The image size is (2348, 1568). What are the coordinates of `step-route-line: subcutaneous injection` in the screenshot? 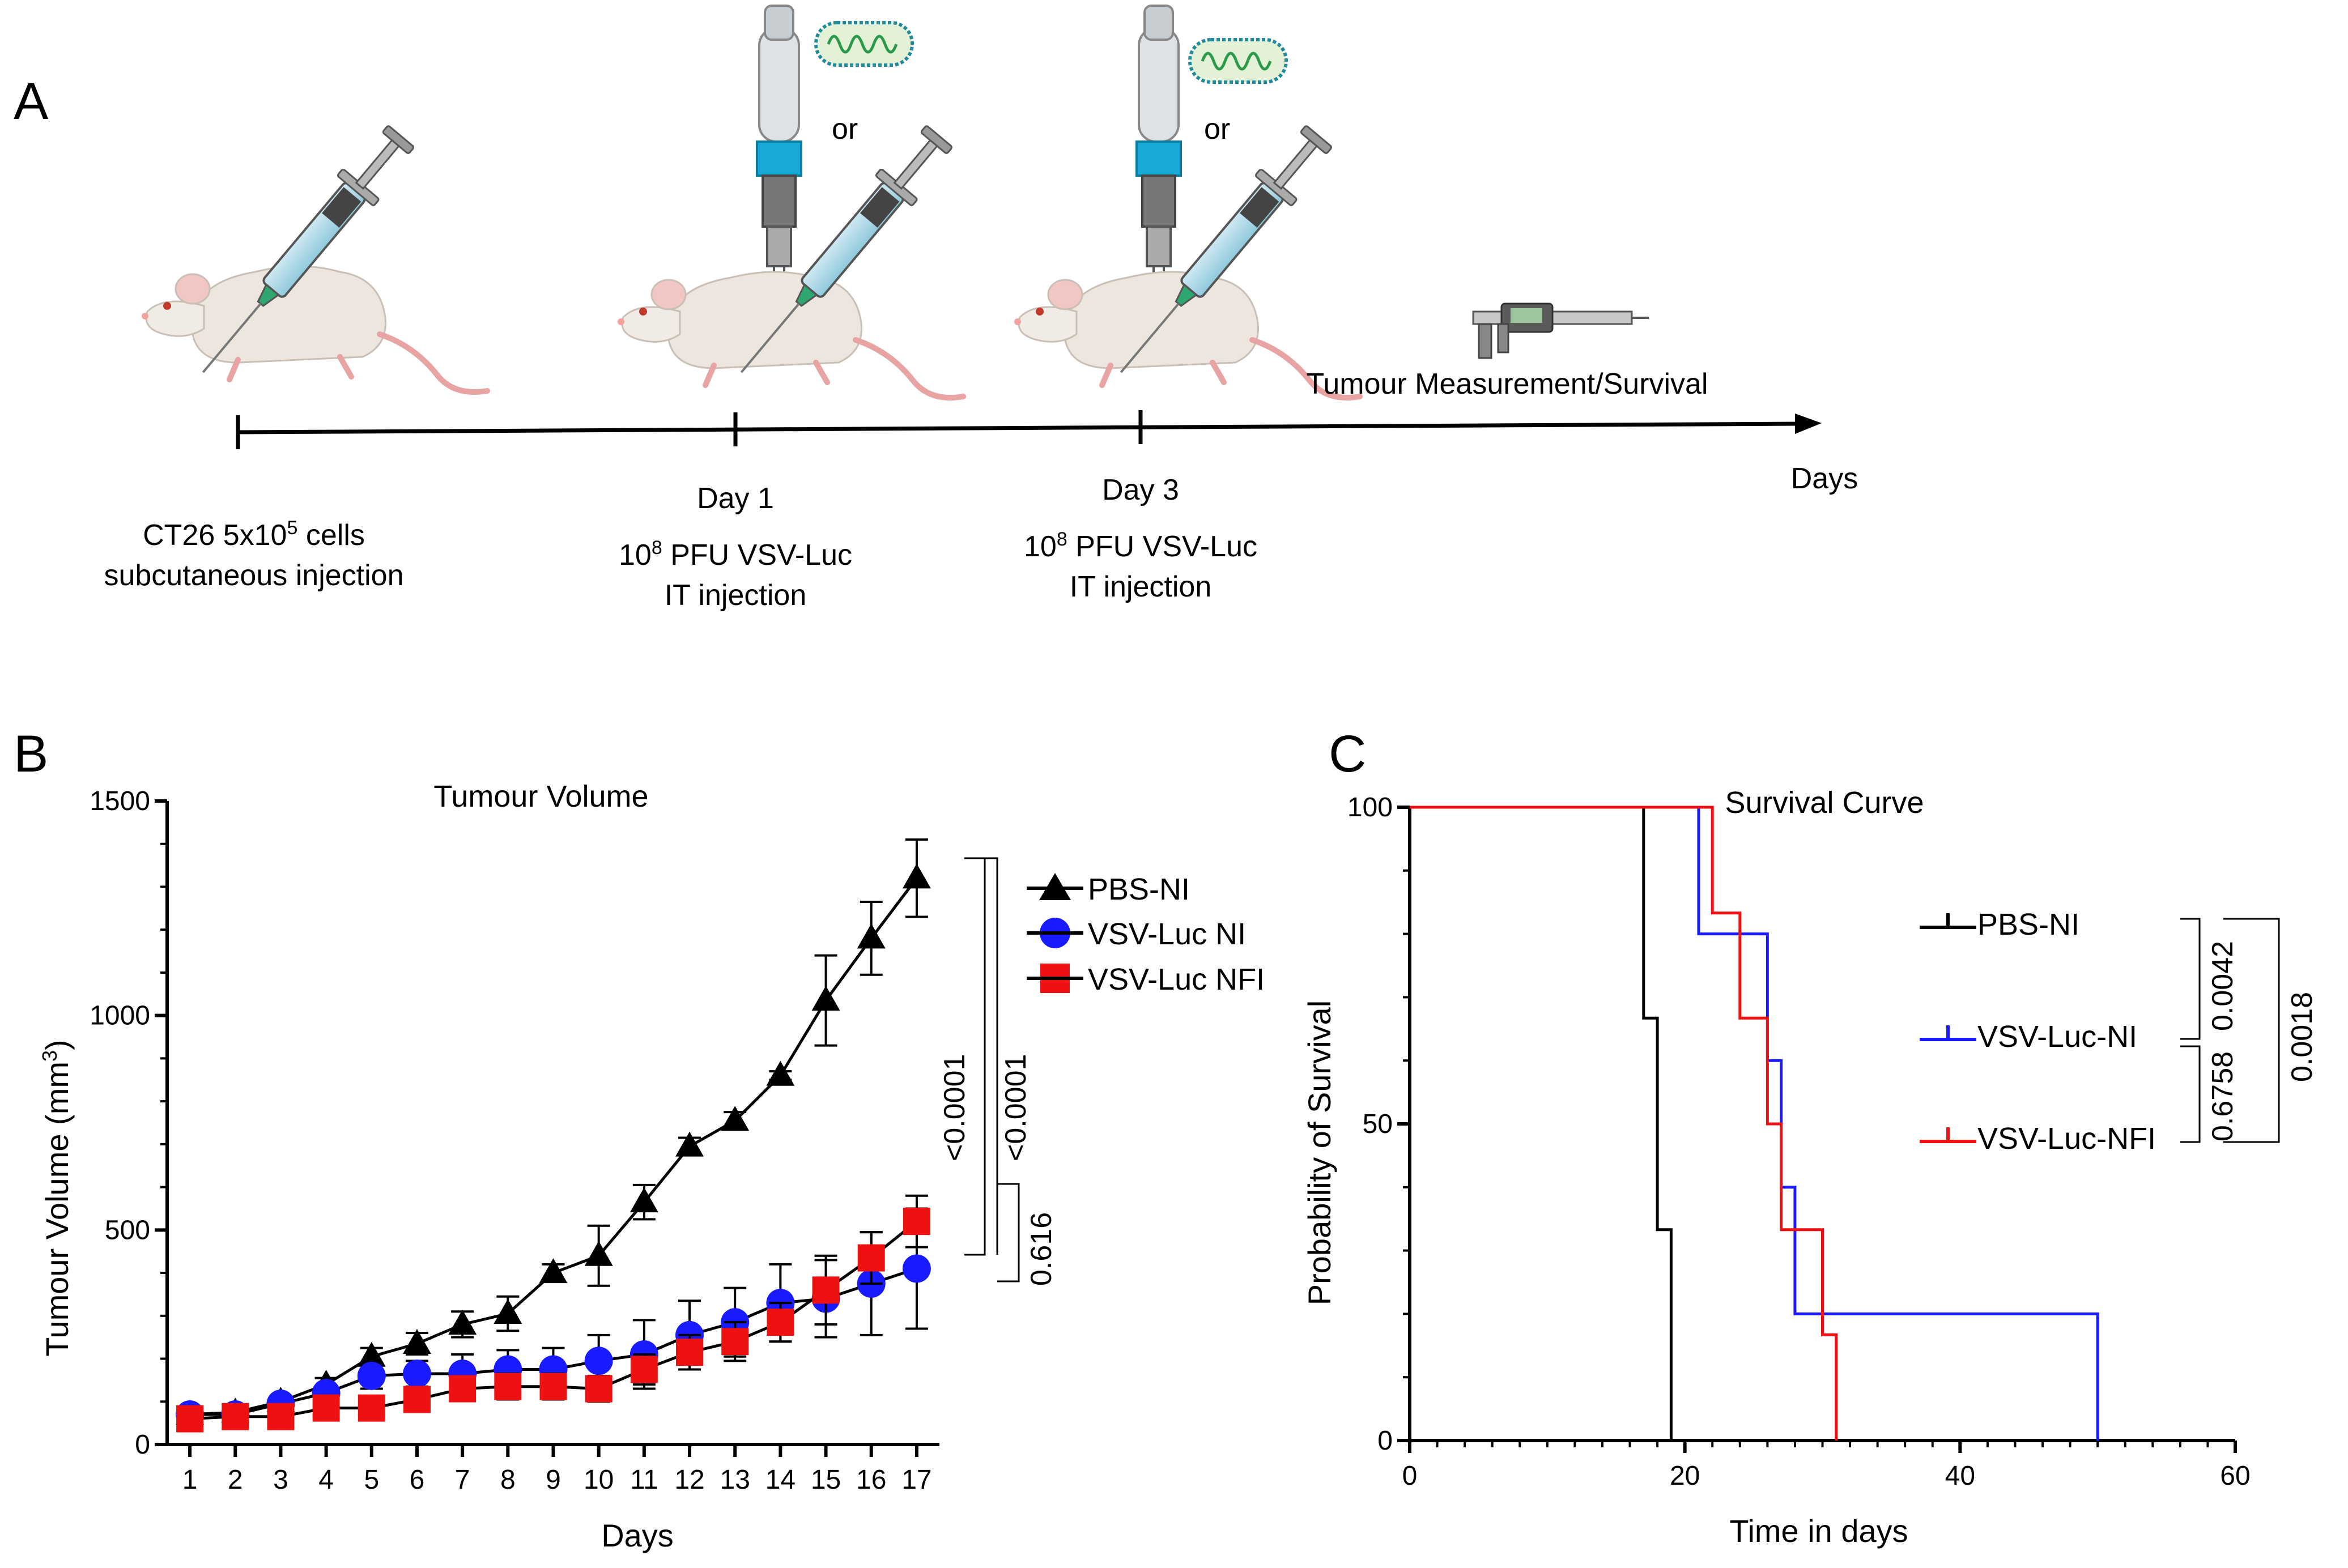 It's located at (253, 576).